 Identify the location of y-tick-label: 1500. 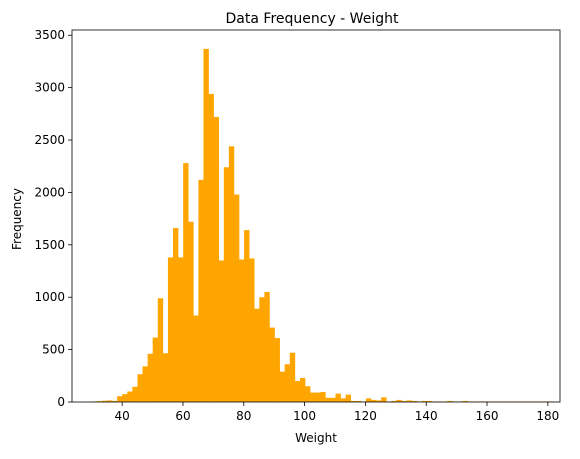
(49, 245).